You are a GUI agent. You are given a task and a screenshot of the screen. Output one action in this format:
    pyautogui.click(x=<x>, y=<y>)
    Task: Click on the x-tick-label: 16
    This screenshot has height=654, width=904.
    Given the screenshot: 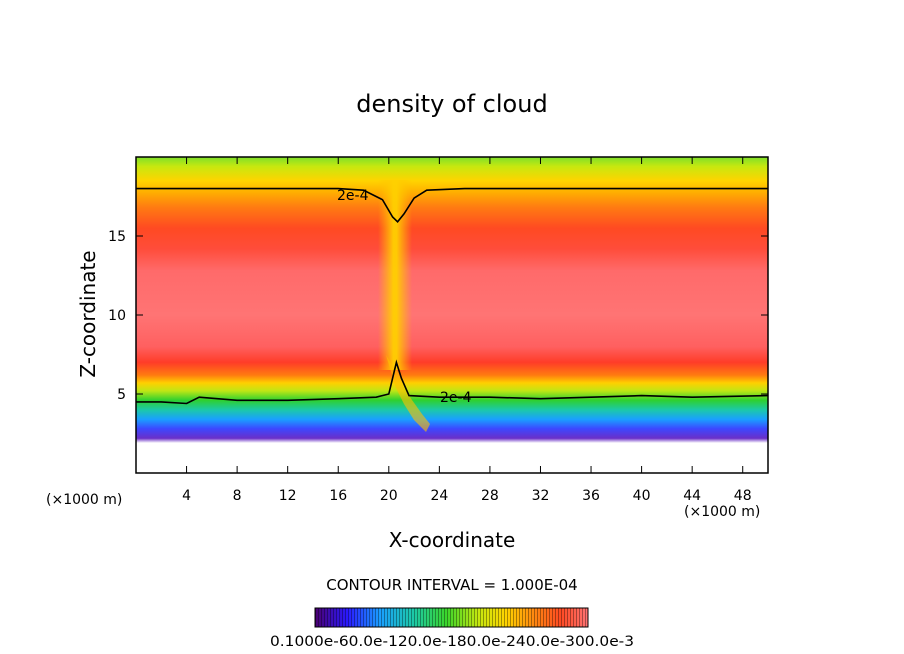 What is the action you would take?
    pyautogui.click(x=338, y=496)
    